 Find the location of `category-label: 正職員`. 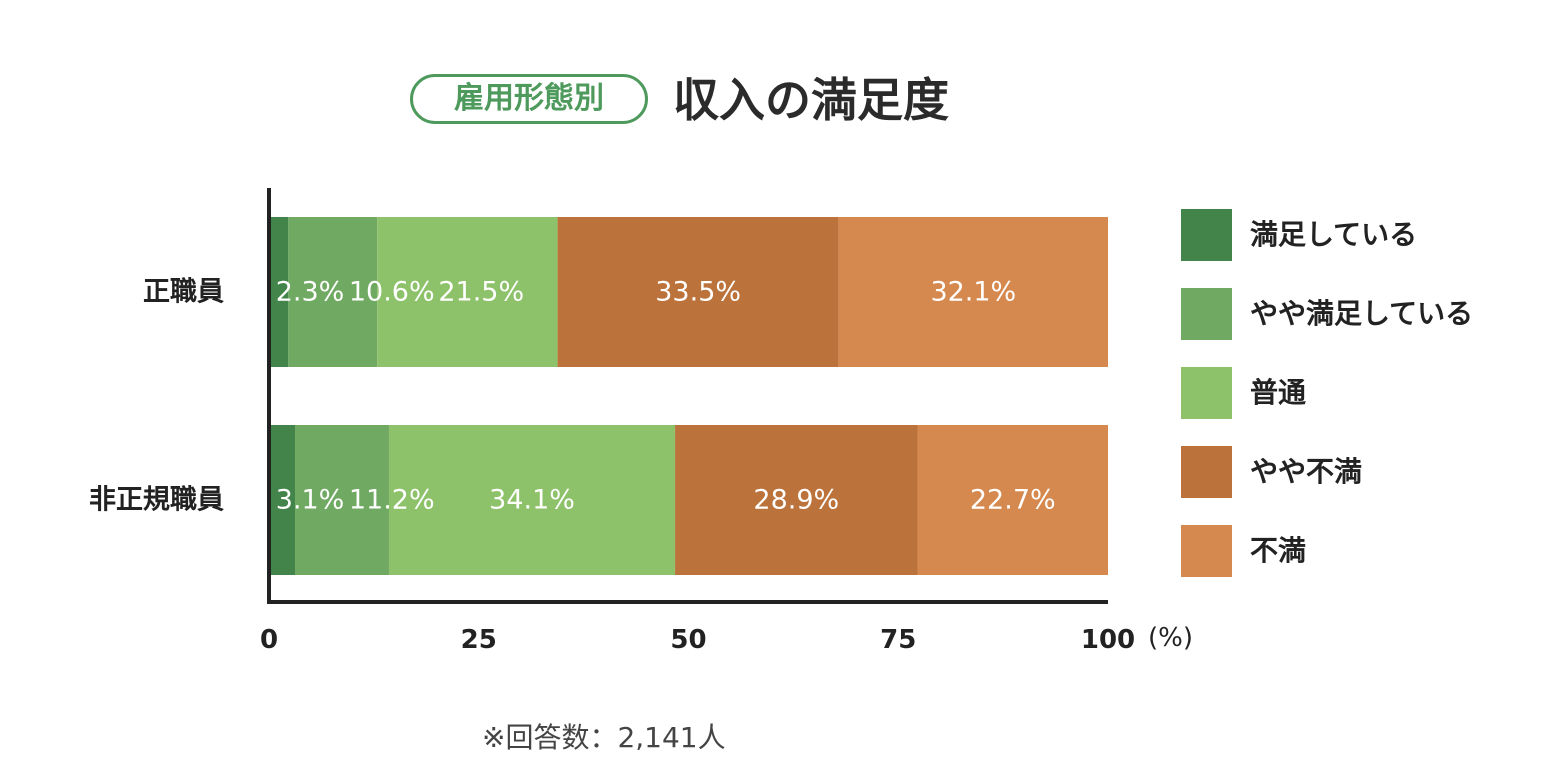

category-label: 正職員 is located at coordinates (183, 292).